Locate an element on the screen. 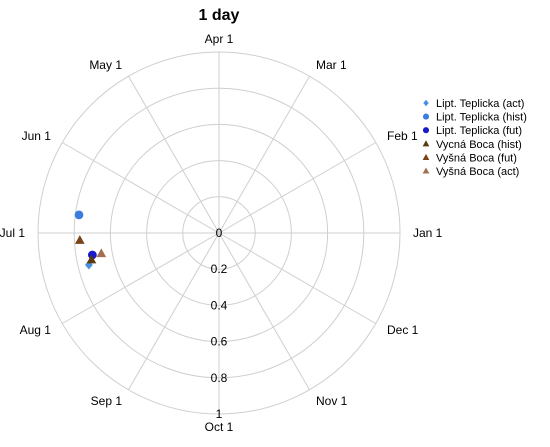 Image resolution: width=550 pixels, height=447 pixels. radial-tick-label-1: 0.2 is located at coordinates (219, 269).